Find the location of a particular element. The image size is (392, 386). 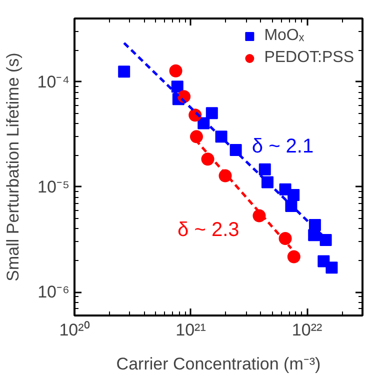

x-axis-title: Carrier Concentration (m⁻³) is located at coordinates (218, 364).